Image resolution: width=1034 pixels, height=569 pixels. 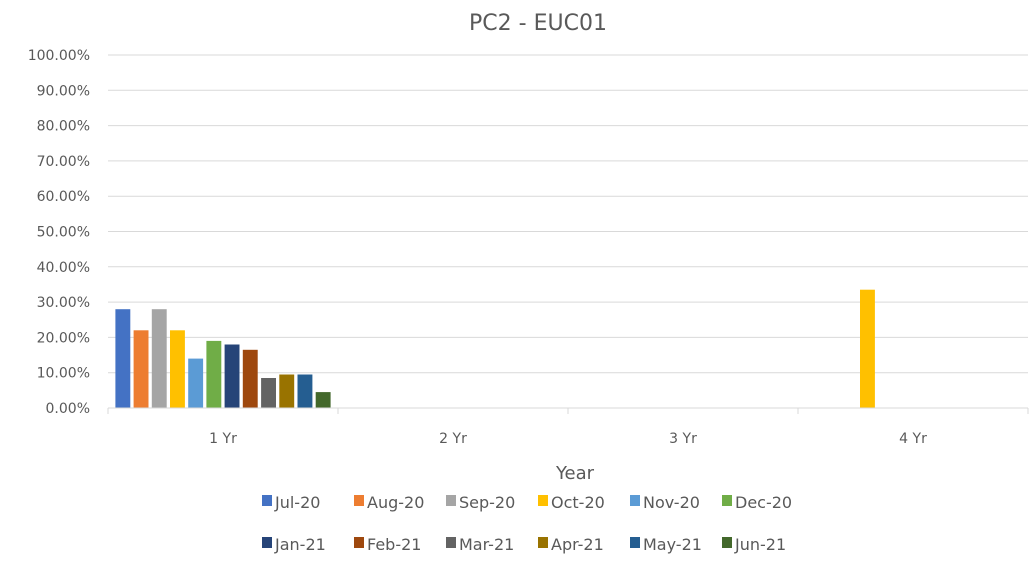 What do you see at coordinates (223, 439) in the screenshot?
I see `x-category-label: 1 Yr` at bounding box center [223, 439].